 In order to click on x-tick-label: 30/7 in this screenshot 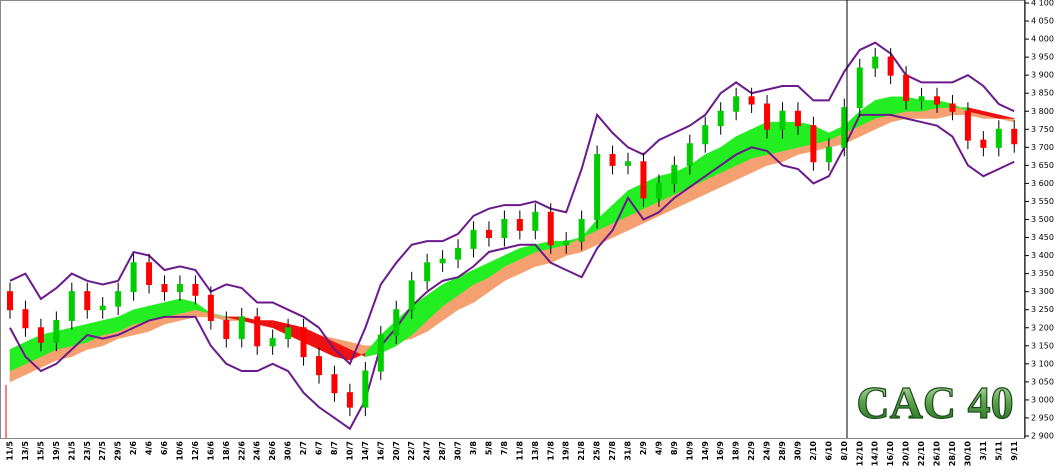, I will do `click(458, 451)`.